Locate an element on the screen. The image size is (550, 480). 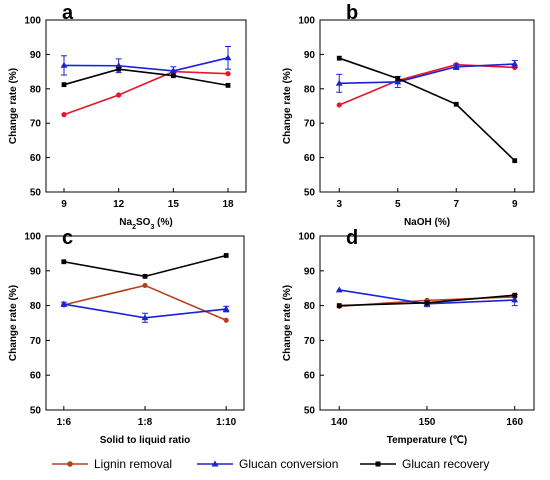
legend-item-glucan-conversion: Glucan conversion is located at coordinates (266, 464).